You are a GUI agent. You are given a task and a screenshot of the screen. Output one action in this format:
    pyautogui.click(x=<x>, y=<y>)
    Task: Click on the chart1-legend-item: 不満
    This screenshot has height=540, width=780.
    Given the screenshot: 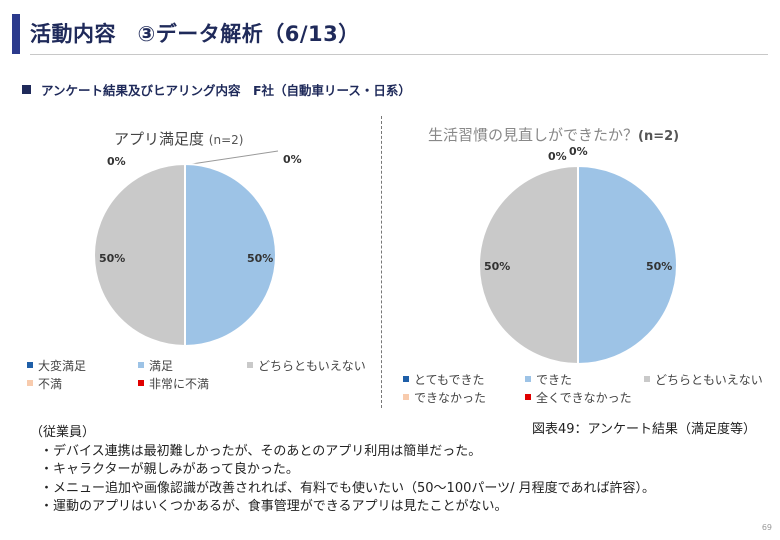 What is the action you would take?
    pyautogui.click(x=44, y=383)
    